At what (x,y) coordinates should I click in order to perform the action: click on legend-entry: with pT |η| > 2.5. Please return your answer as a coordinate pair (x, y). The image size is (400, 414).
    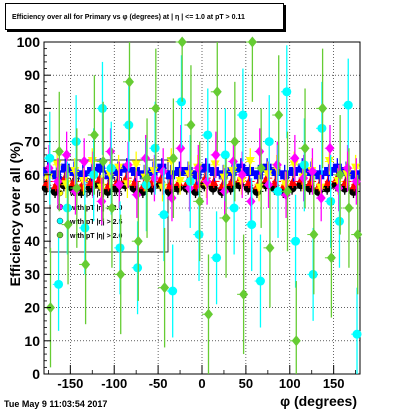
    Looking at the image, I should click on (95, 222).